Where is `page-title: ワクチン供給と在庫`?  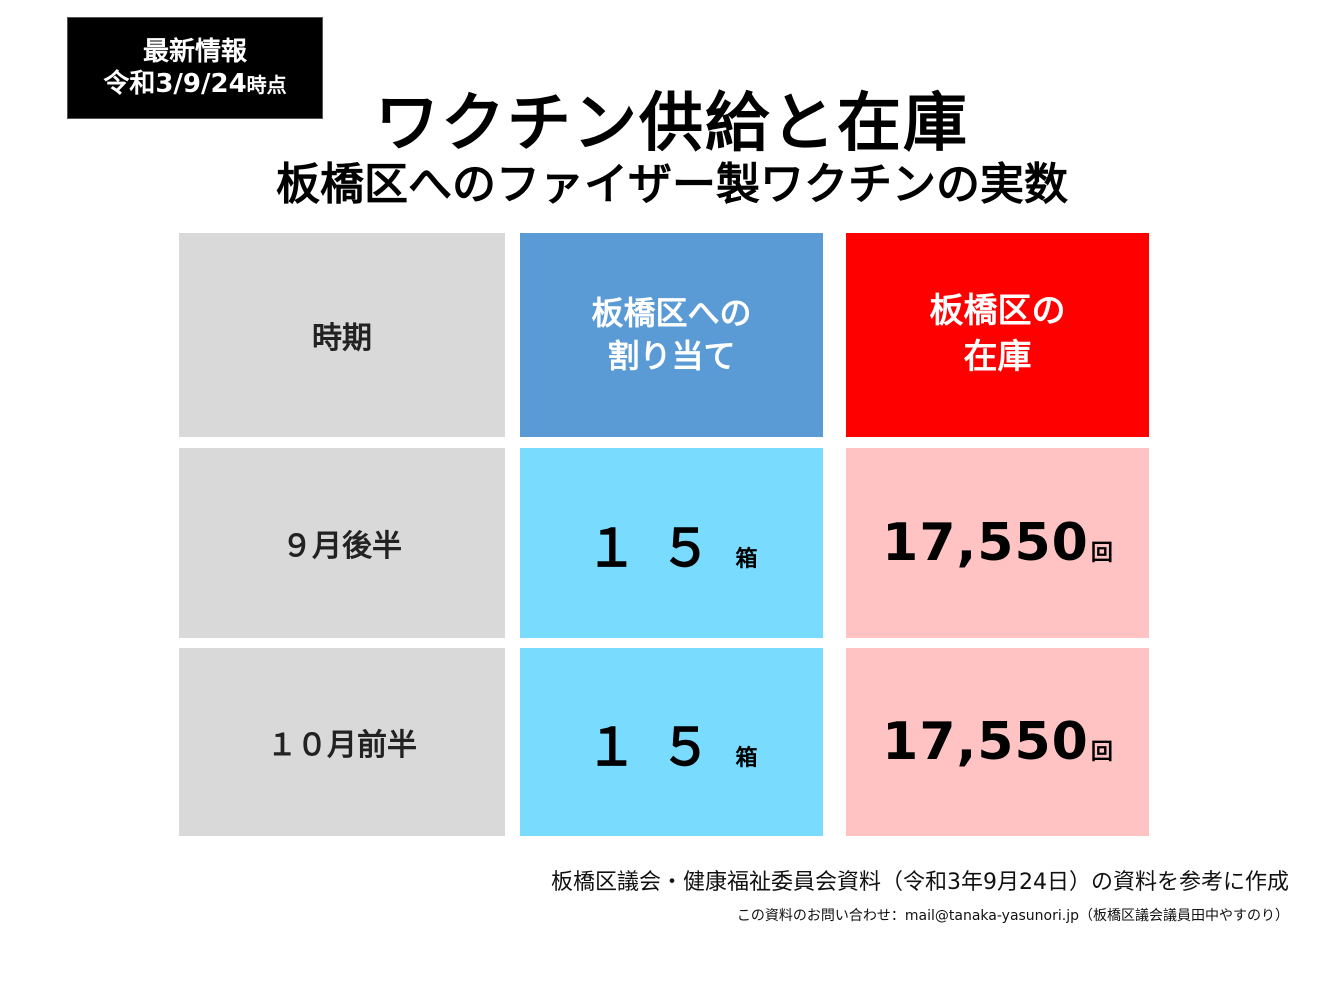 page-title: ワクチン供給と在庫 is located at coordinates (672, 124).